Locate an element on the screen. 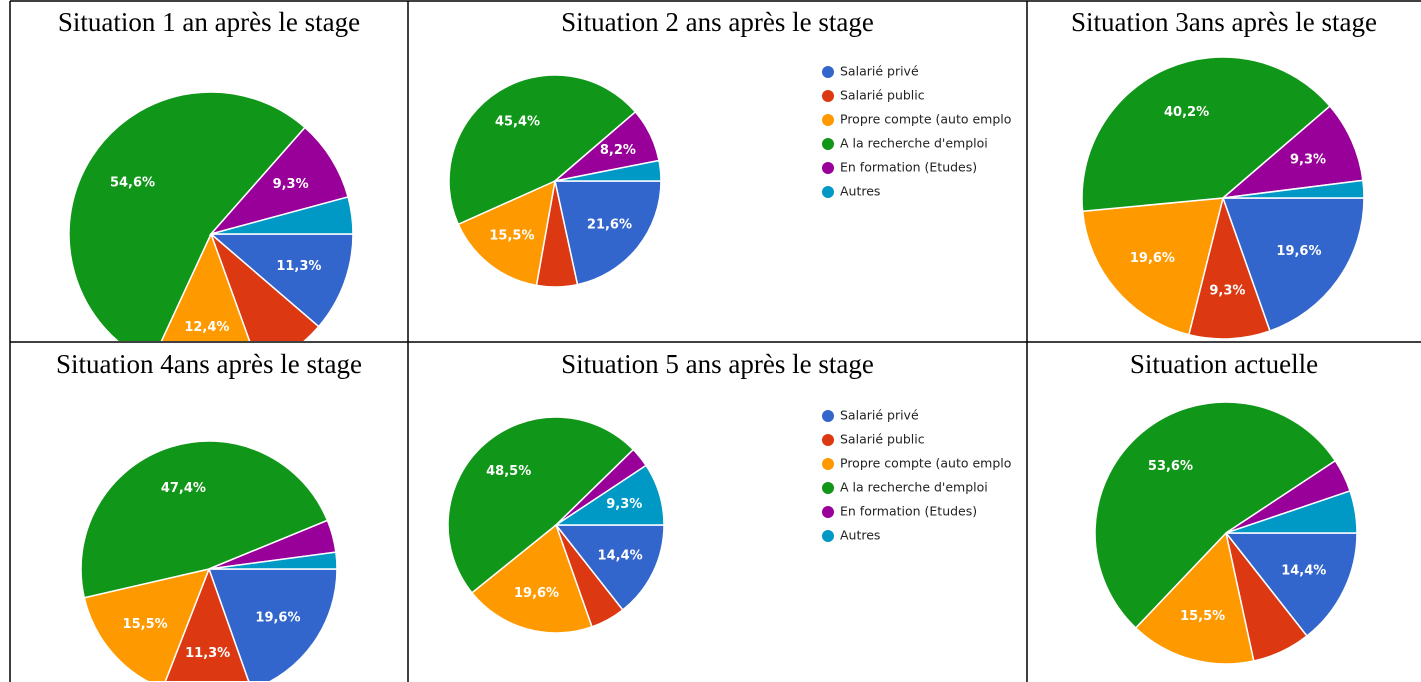 The height and width of the screenshot is (682, 1421). pie-chart: 19,6% 9,3% 19,6% 40,2% 9,3% is located at coordinates (1223, 198).